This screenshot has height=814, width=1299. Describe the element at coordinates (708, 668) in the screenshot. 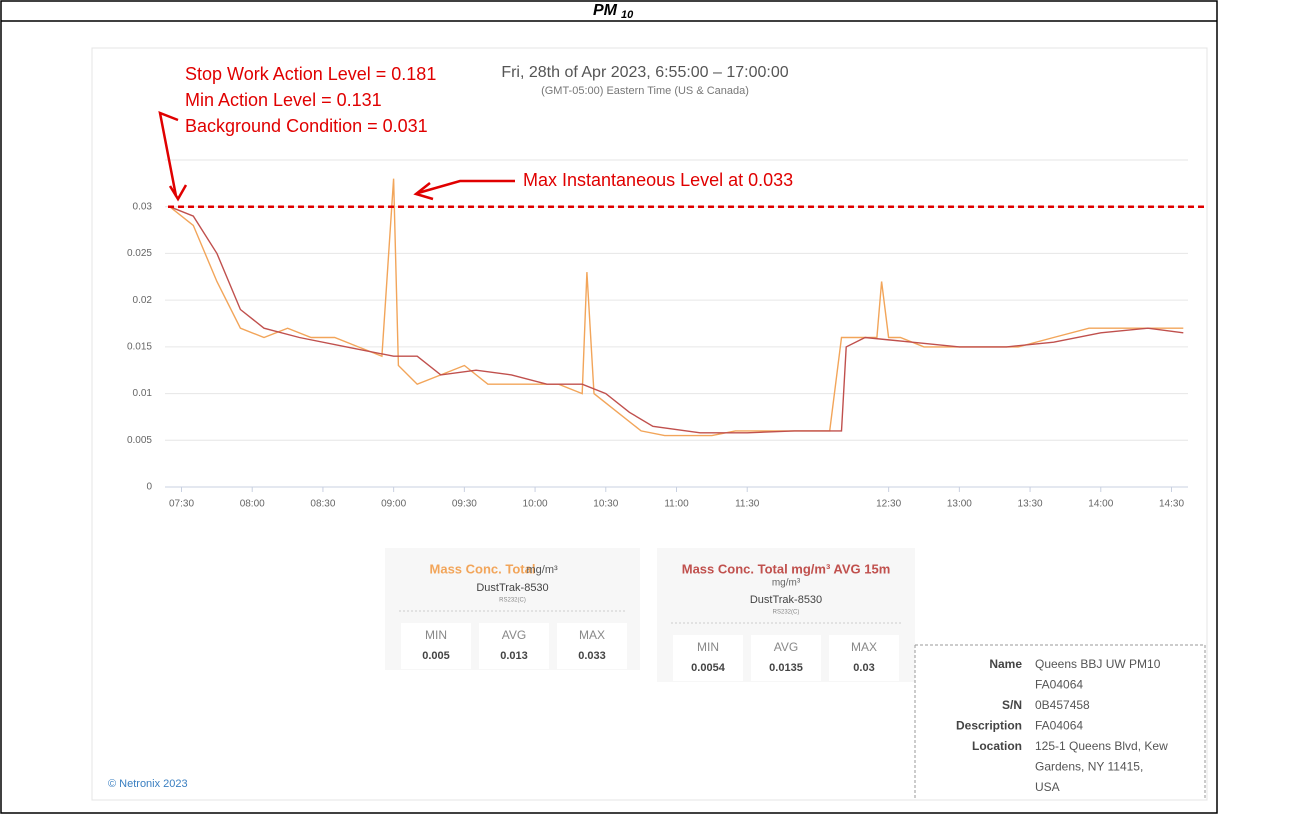

I see `stat-value: 0.0054` at that location.